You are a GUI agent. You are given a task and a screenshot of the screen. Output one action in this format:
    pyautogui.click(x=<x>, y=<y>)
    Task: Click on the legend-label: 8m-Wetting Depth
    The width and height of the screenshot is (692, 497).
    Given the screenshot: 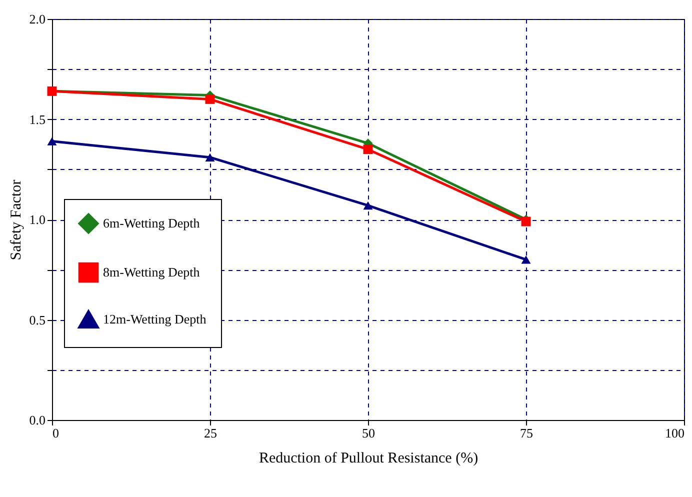 What is the action you would take?
    pyautogui.click(x=151, y=272)
    